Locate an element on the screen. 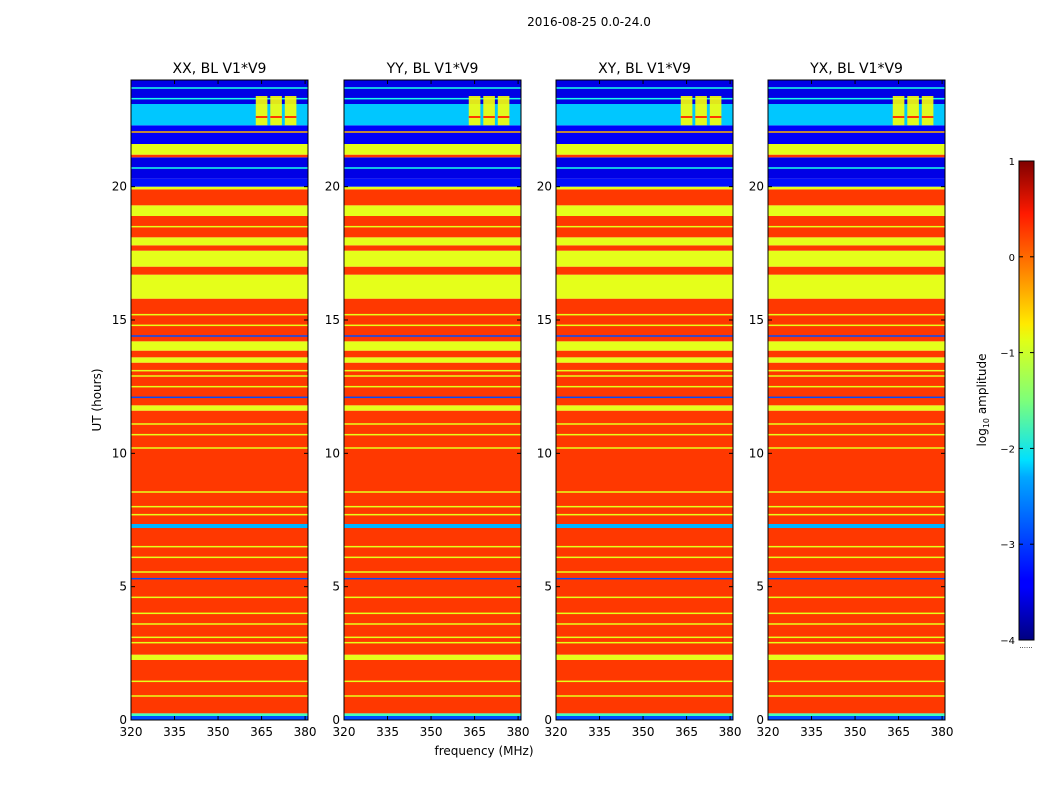 The width and height of the screenshot is (1050, 800). colorbar-tick-label: −2 is located at coordinates (1007, 449).